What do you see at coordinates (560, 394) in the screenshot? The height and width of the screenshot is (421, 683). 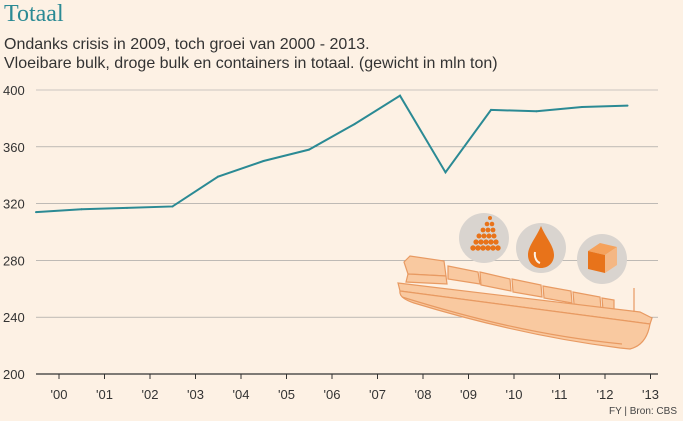 I see `x-tick-label: '11` at bounding box center [560, 394].